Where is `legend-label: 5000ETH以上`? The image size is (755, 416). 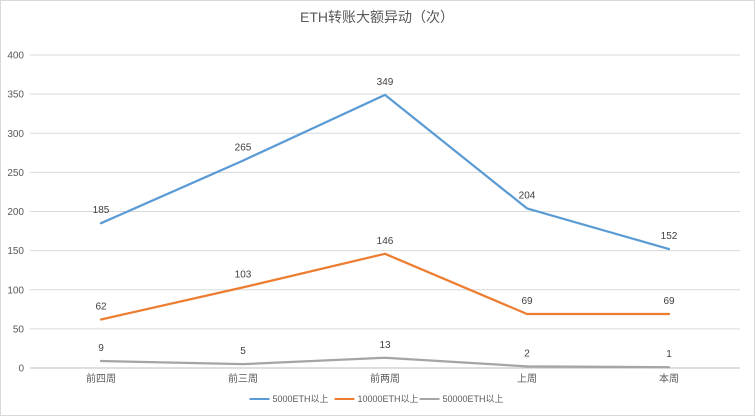
legend-label: 5000ETH以上 is located at coordinates (301, 399).